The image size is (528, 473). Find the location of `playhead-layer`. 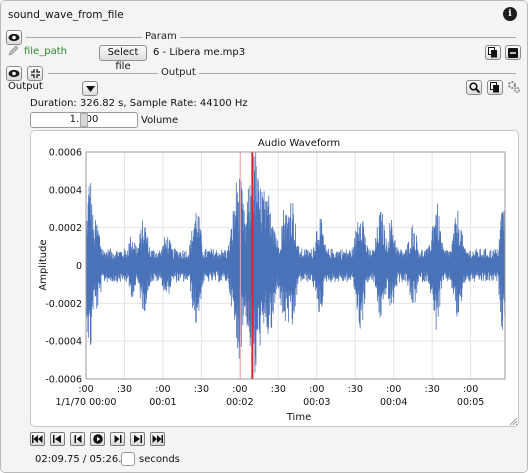

playhead-layer is located at coordinates (246, 265).